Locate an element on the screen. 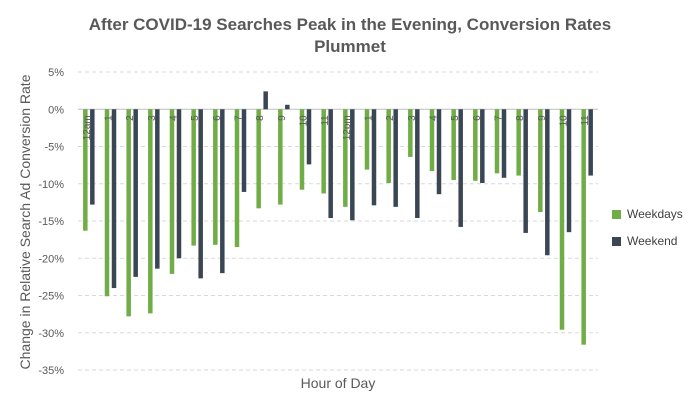  y-tick-label: -15% is located at coordinates (51, 222).